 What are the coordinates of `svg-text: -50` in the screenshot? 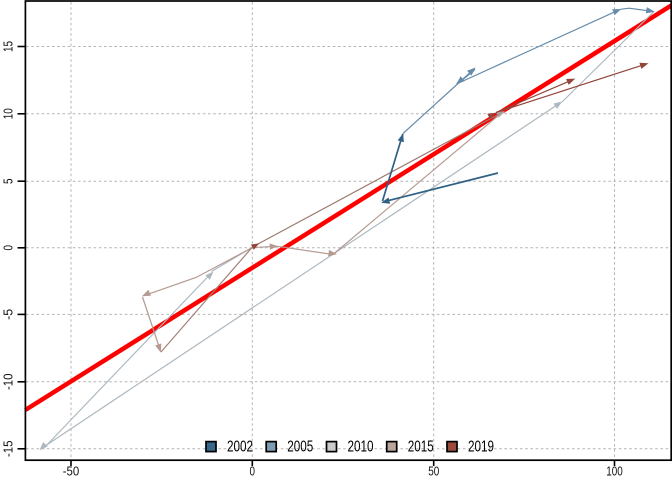 It's located at (71, 472).